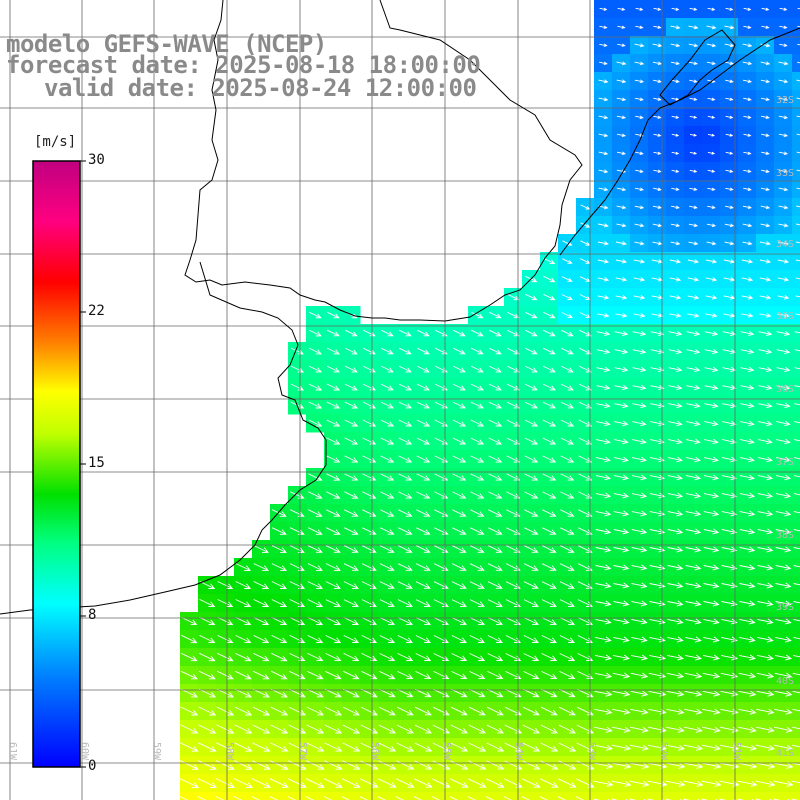 Image resolution: width=800 pixels, height=800 pixels. I want to click on colorbar-tick-label: 30, so click(96, 160).